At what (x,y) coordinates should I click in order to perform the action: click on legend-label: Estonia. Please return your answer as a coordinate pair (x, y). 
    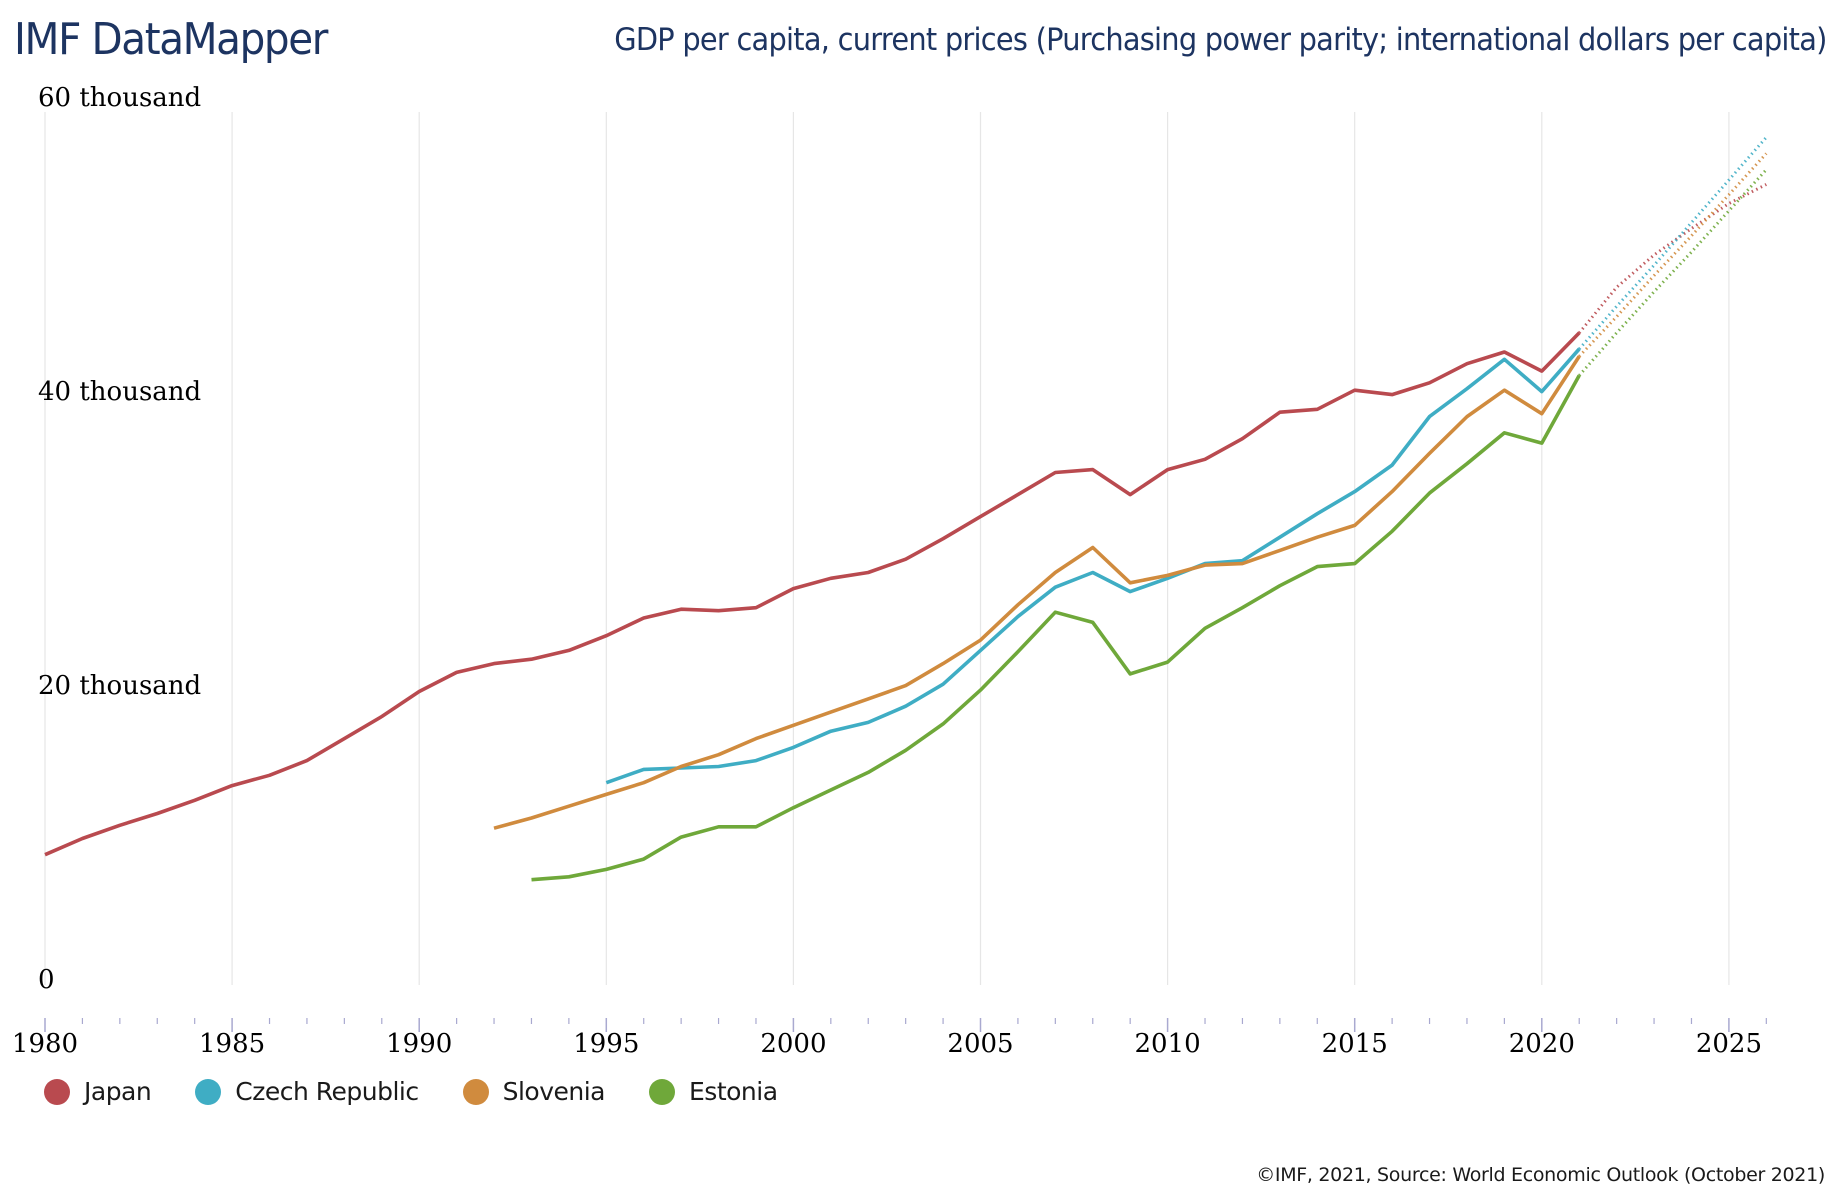
    Looking at the image, I should click on (733, 1091).